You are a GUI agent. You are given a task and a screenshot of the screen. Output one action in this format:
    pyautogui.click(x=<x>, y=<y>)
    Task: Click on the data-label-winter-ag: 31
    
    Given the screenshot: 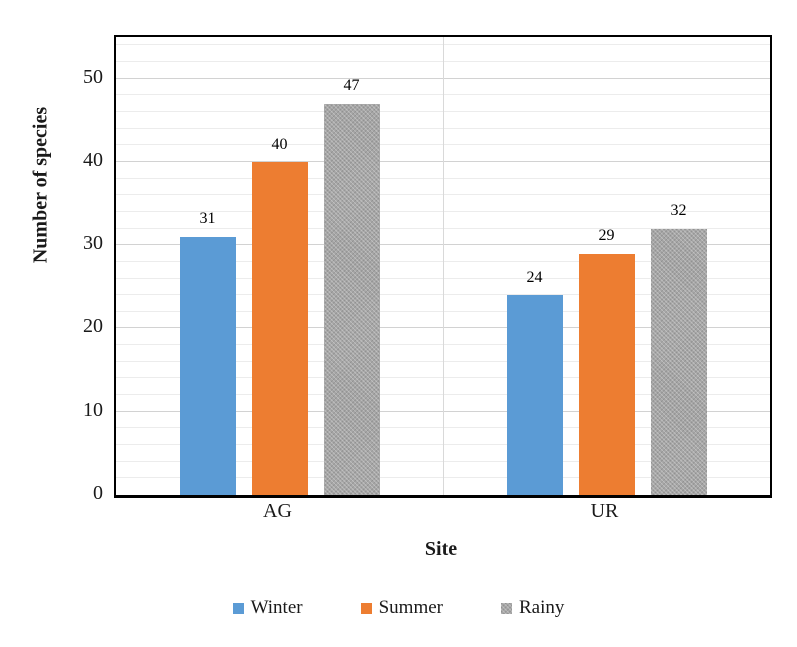 What is the action you would take?
    pyautogui.click(x=207, y=219)
    